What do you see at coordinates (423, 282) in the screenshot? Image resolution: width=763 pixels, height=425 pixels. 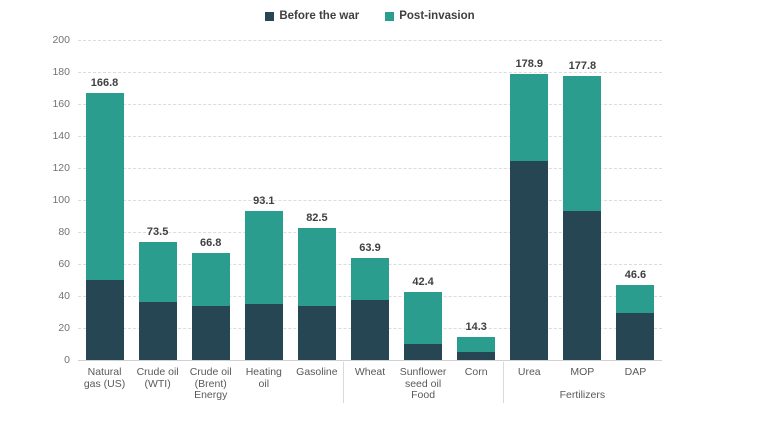 I see `bar-total-label: 42.4` at bounding box center [423, 282].